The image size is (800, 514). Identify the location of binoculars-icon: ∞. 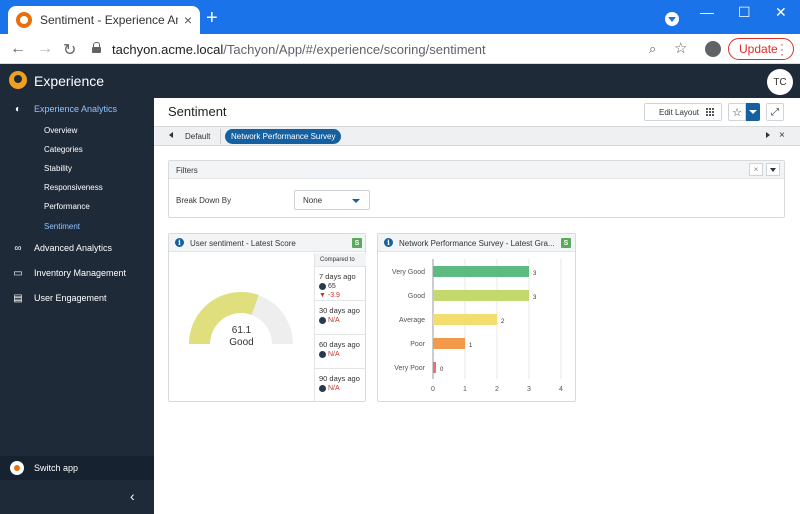
(18, 248).